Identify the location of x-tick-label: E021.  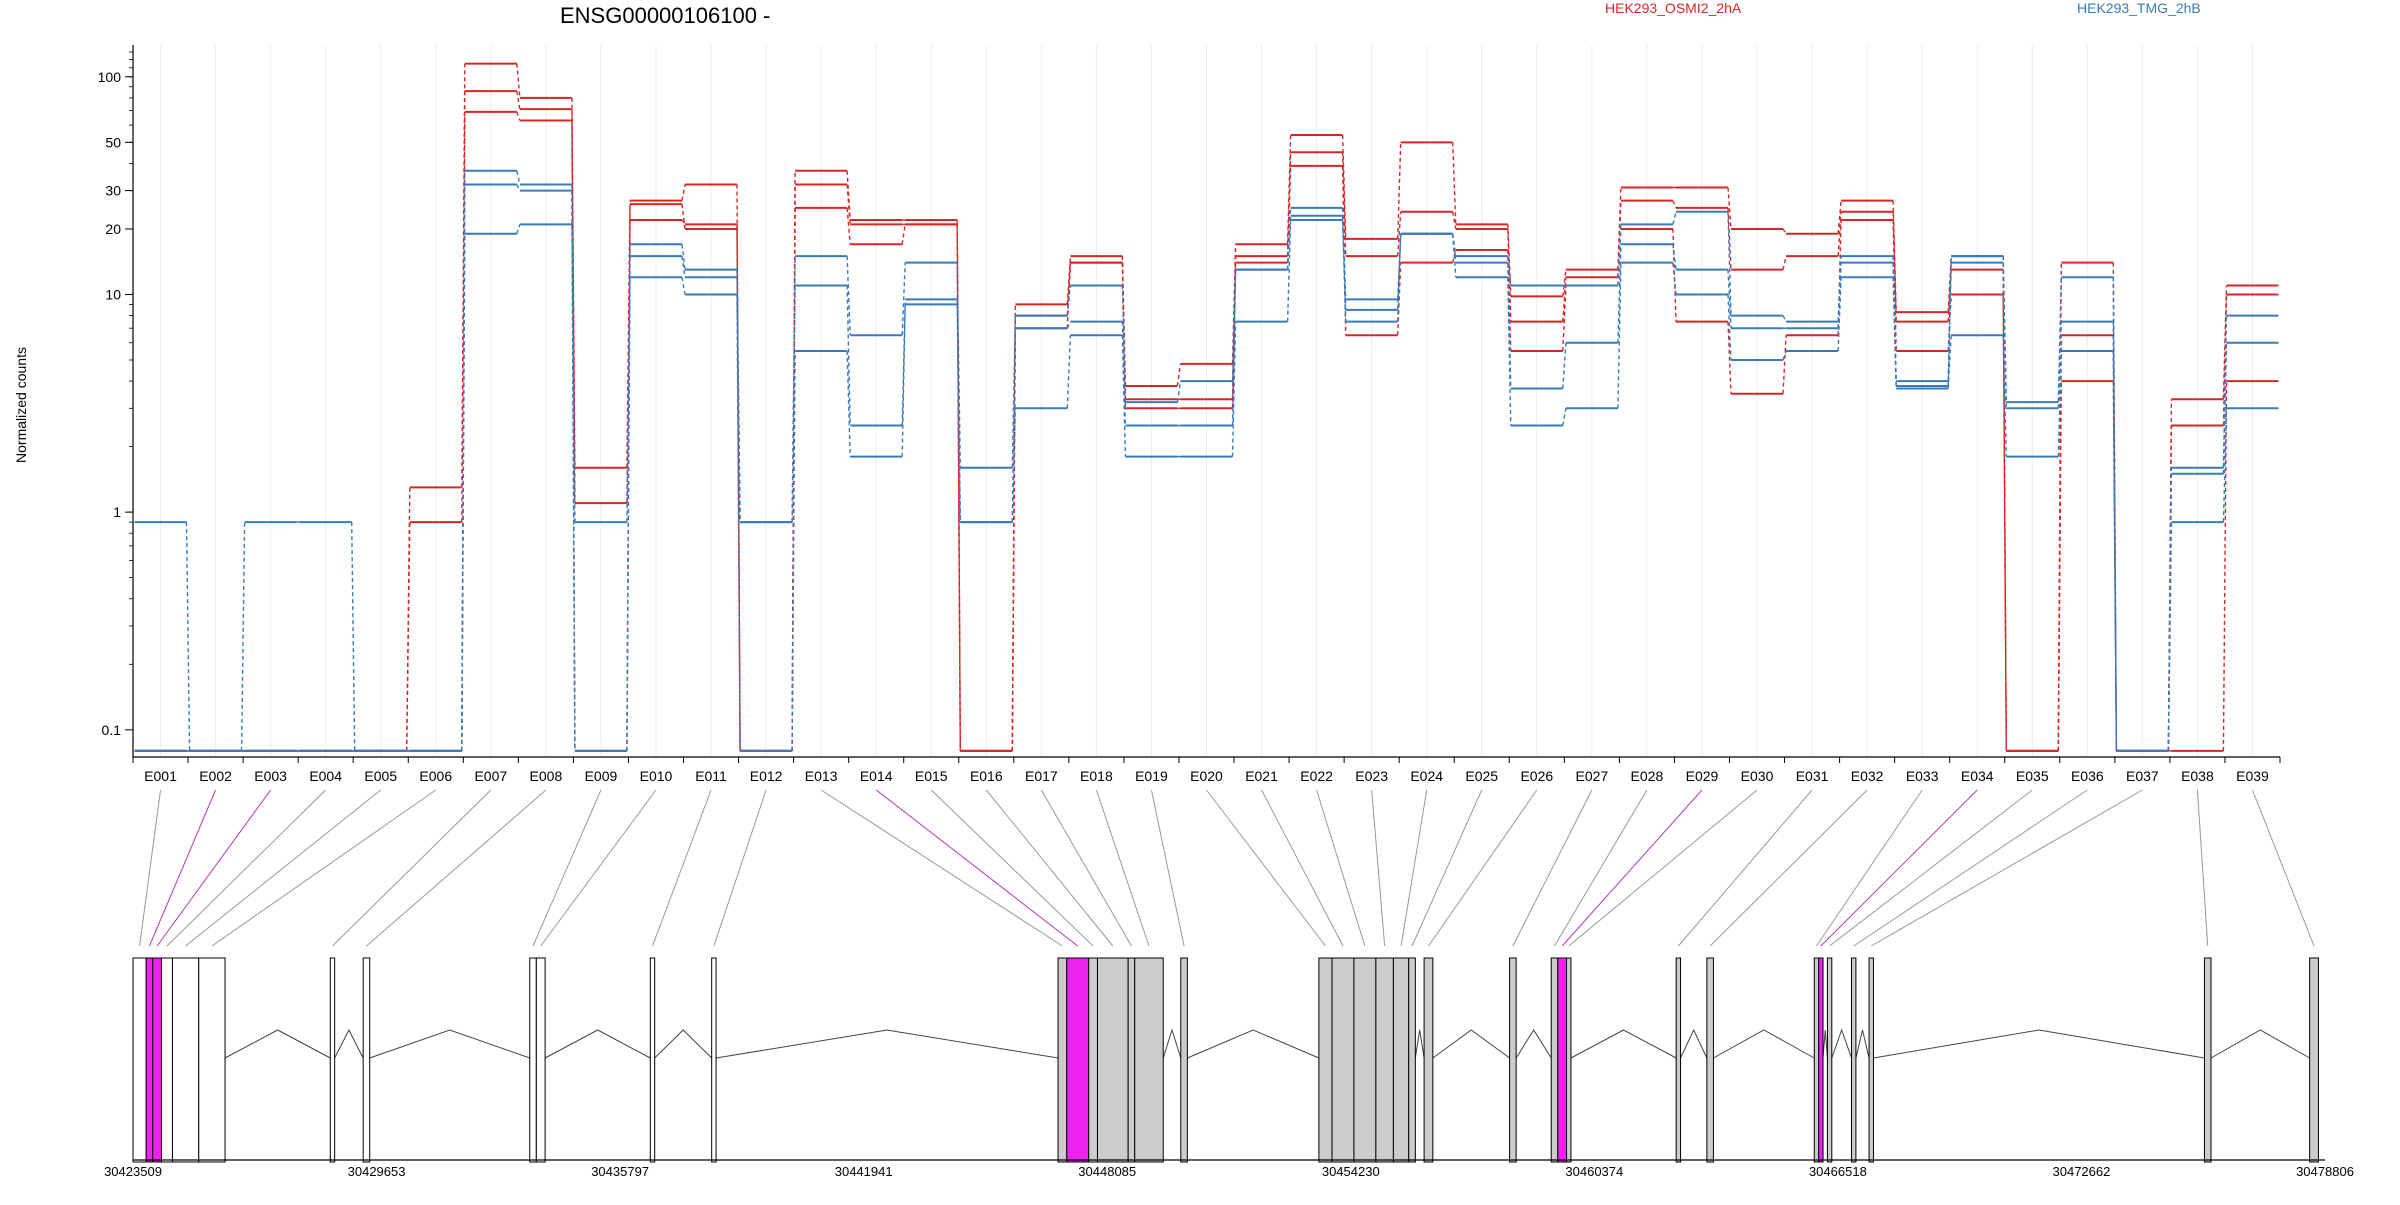
(1261, 776).